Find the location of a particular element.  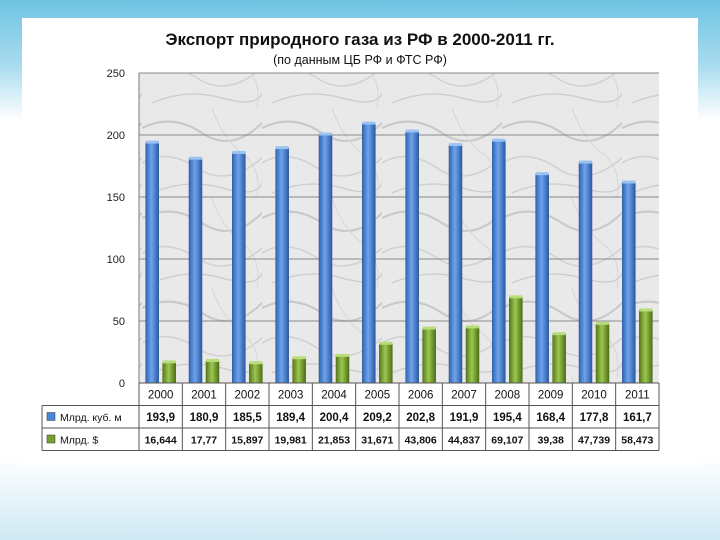

x-tick-label: 2005 is located at coordinates (378, 396).